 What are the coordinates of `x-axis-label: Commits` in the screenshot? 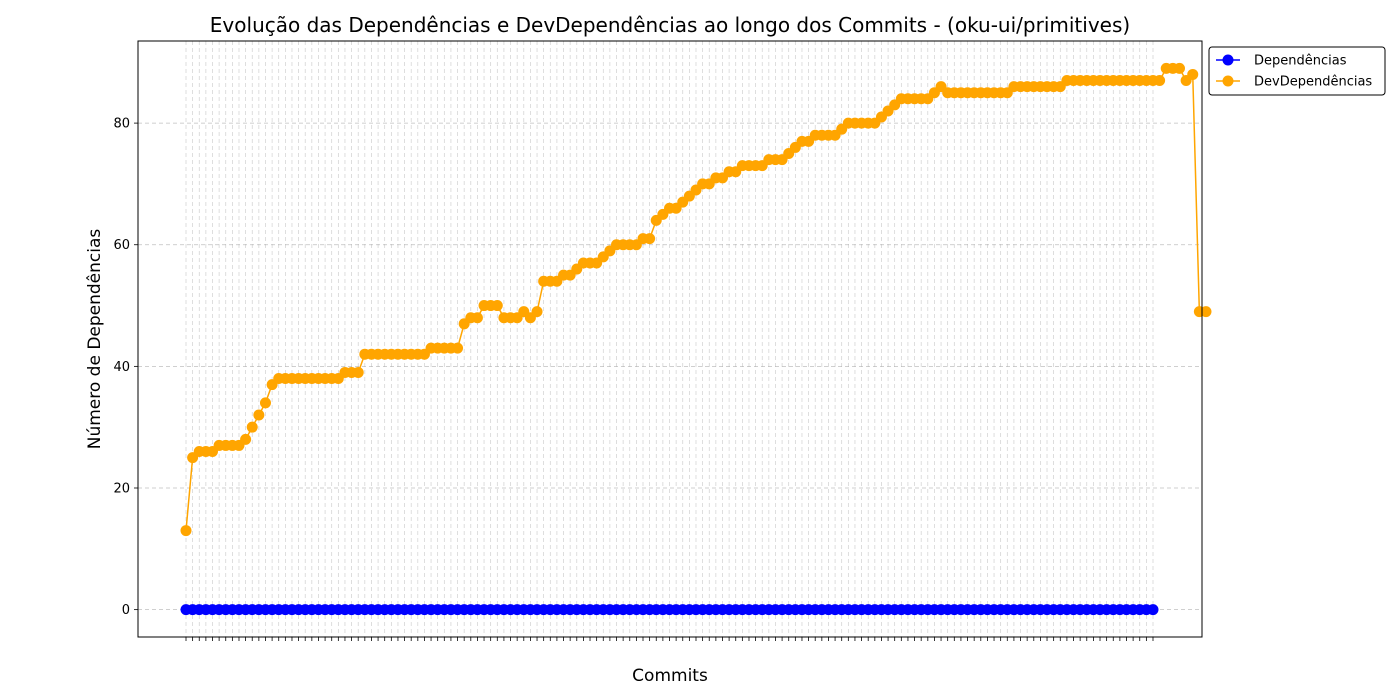 It's located at (670, 676).